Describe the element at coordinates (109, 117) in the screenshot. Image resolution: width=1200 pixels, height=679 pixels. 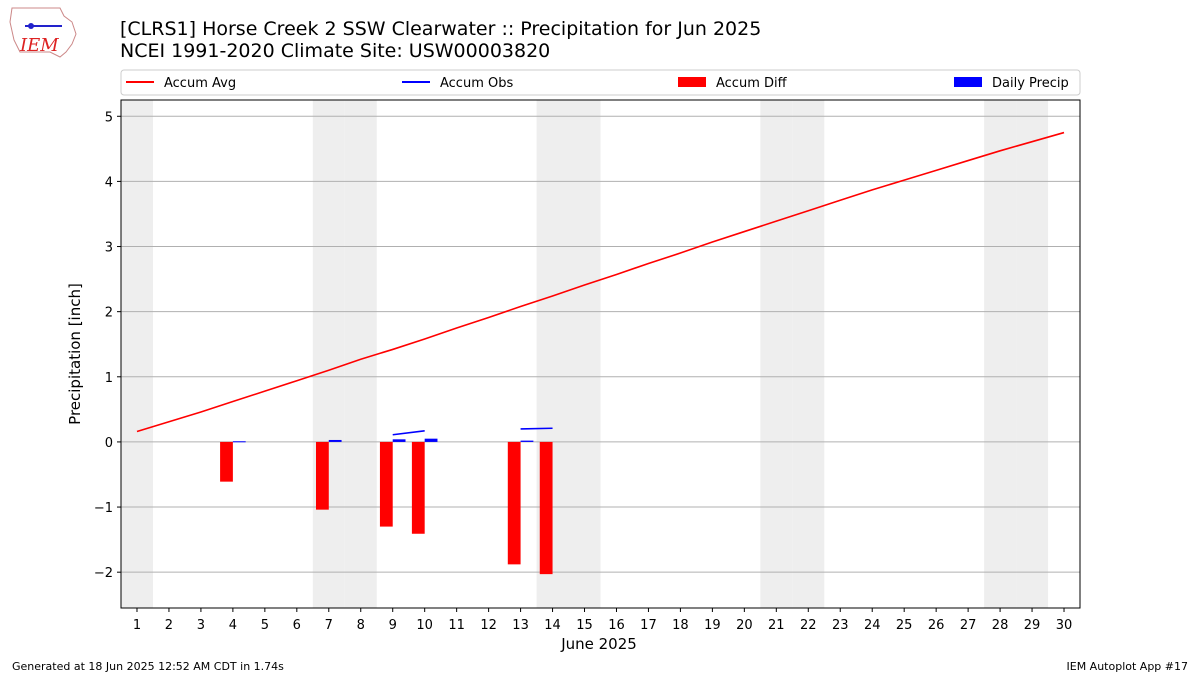
I see `y-tick-label: 5` at that location.